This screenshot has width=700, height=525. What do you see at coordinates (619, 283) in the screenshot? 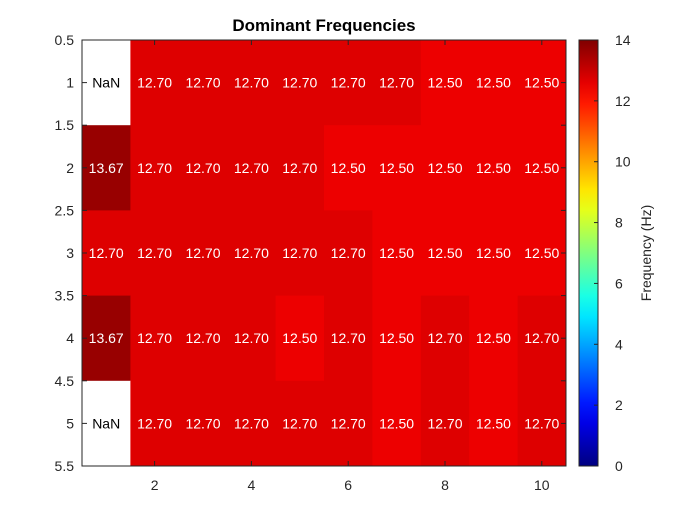
I see `colorbar-tick-label: 6` at bounding box center [619, 283].